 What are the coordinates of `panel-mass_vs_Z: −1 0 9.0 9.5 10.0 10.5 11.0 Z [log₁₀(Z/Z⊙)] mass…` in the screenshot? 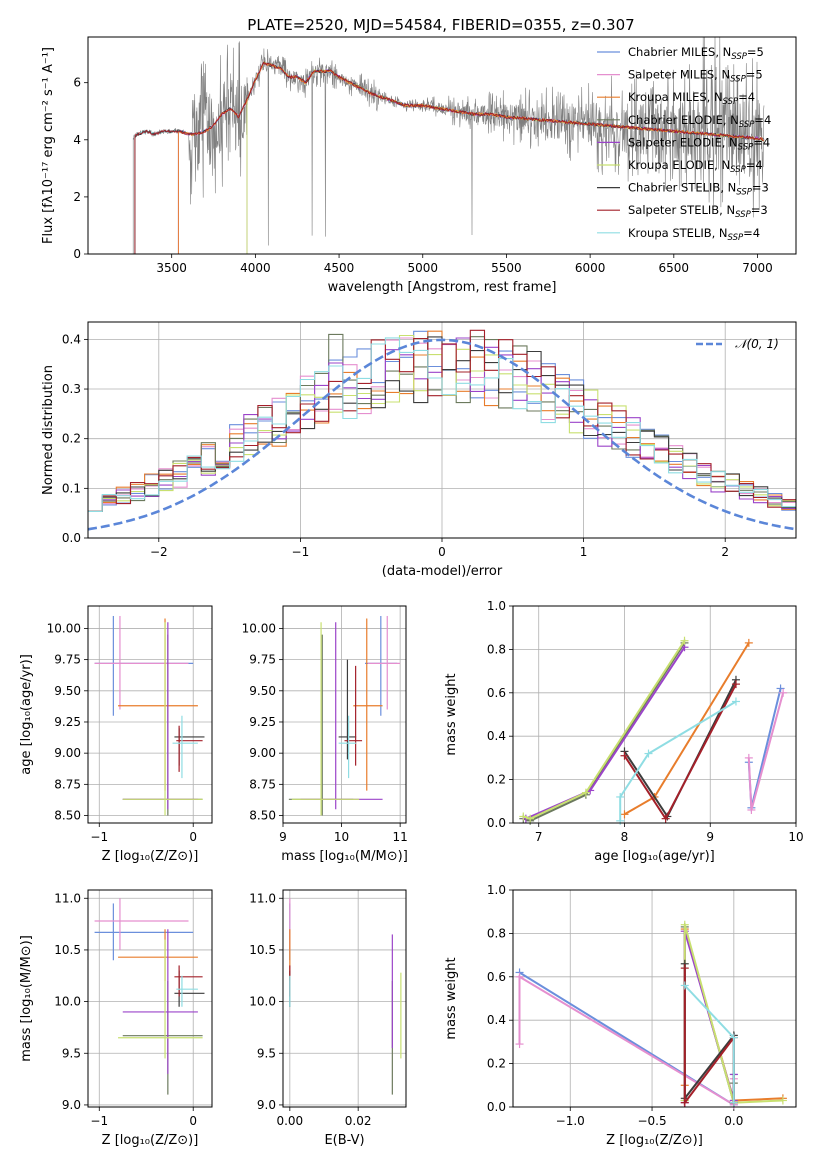 It's located at (116, 1018).